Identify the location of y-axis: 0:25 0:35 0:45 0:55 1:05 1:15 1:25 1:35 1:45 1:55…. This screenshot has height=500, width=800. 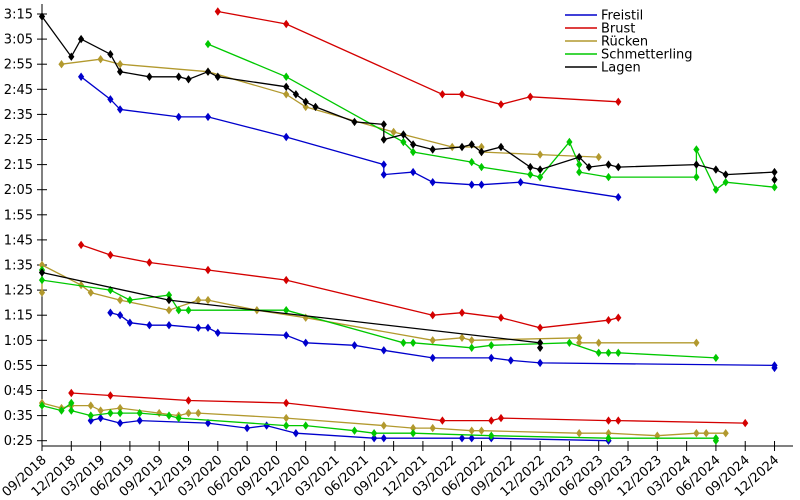
(25, 228).